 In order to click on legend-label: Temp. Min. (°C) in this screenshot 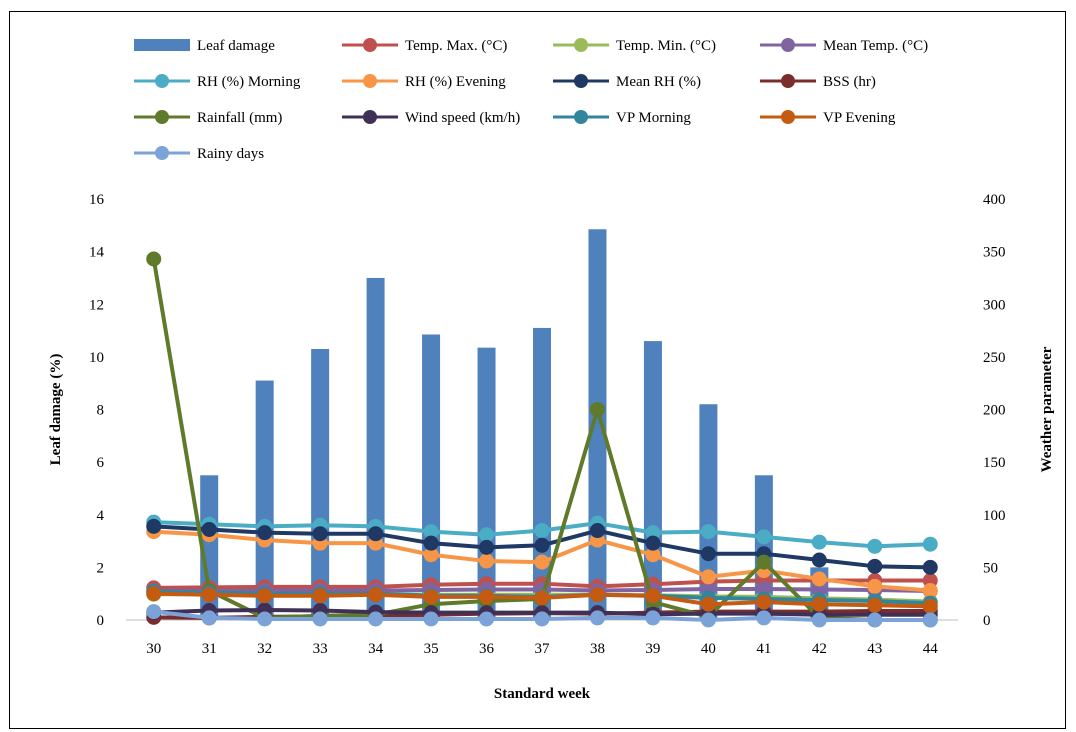, I will do `click(666, 46)`.